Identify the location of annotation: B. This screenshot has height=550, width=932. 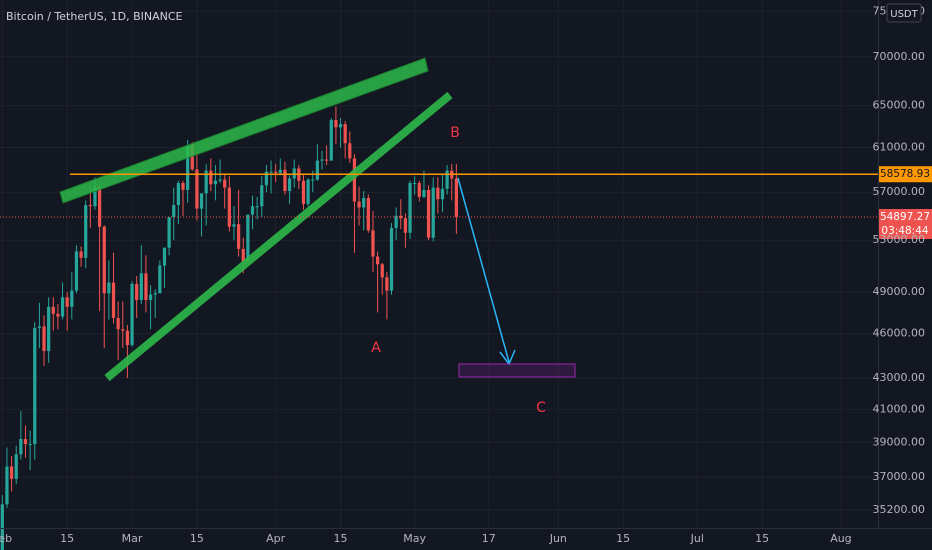
(455, 133).